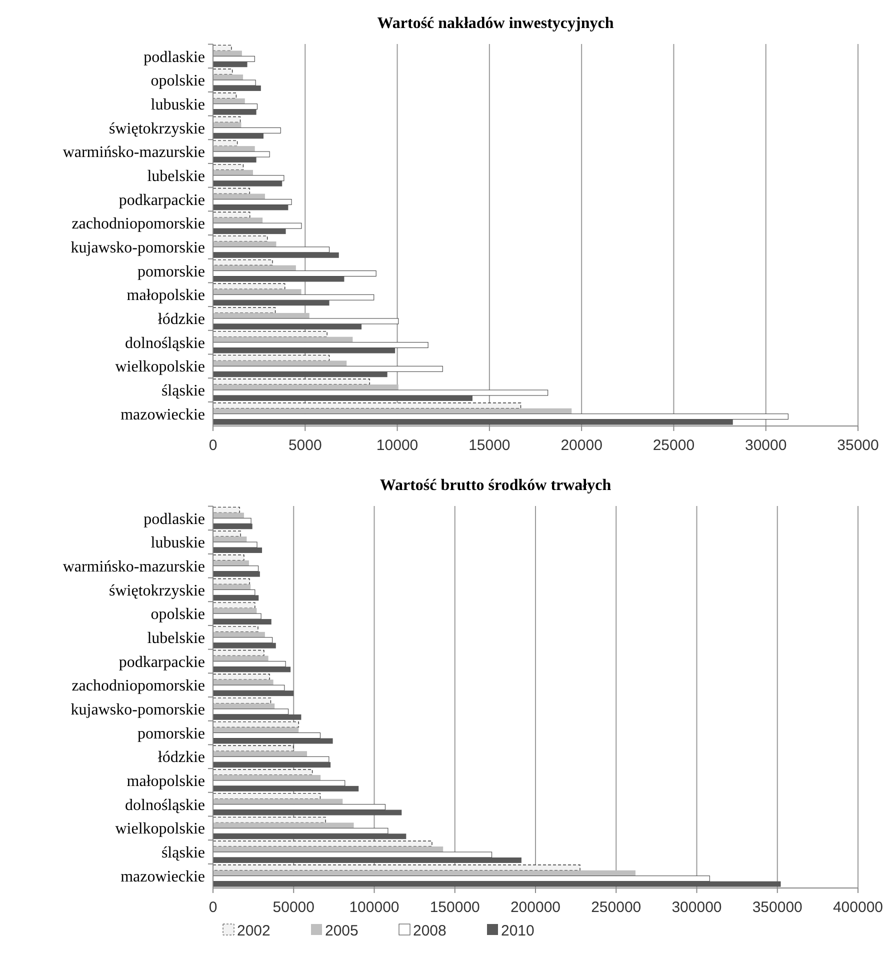 The image size is (894, 955). Describe the element at coordinates (697, 907) in the screenshot. I see `x-tick-label: 300000` at that location.